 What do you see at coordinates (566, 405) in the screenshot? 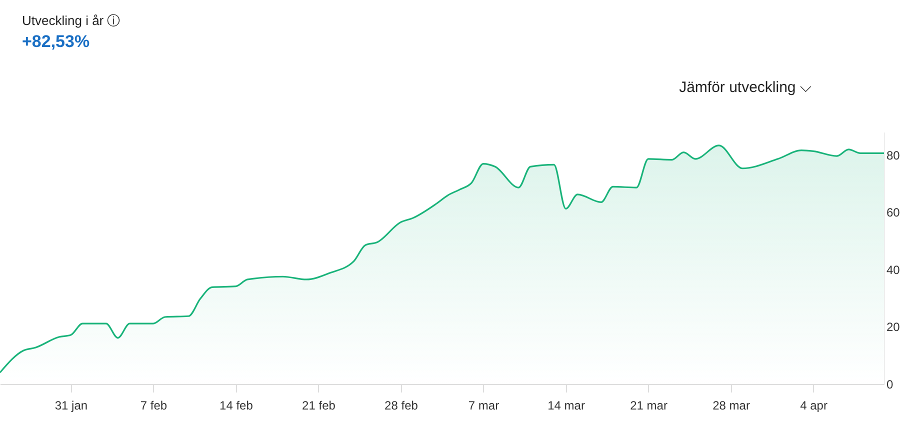
I see `x-tick-label: 14 mar` at bounding box center [566, 405].